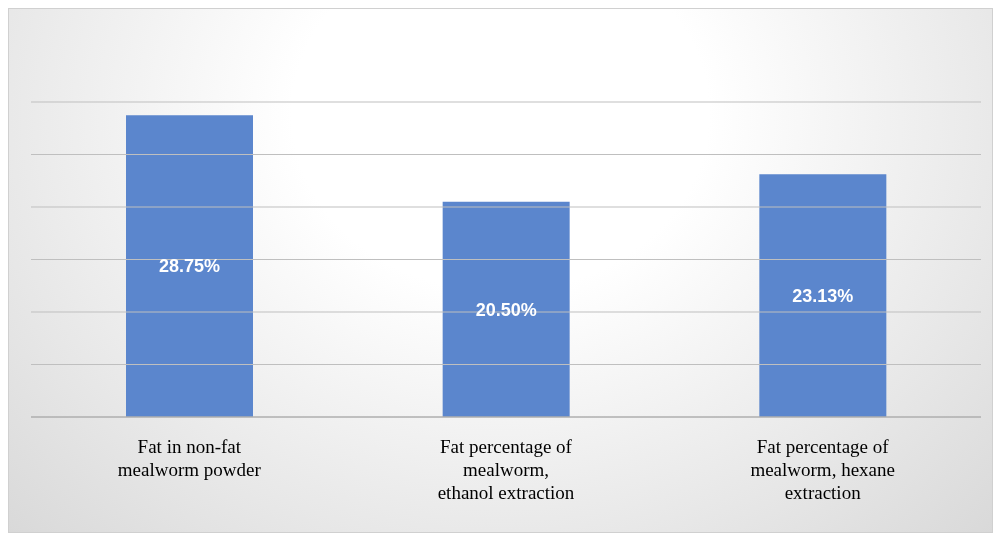  What do you see at coordinates (823, 295) in the screenshot?
I see `data-label: 23.13%` at bounding box center [823, 295].